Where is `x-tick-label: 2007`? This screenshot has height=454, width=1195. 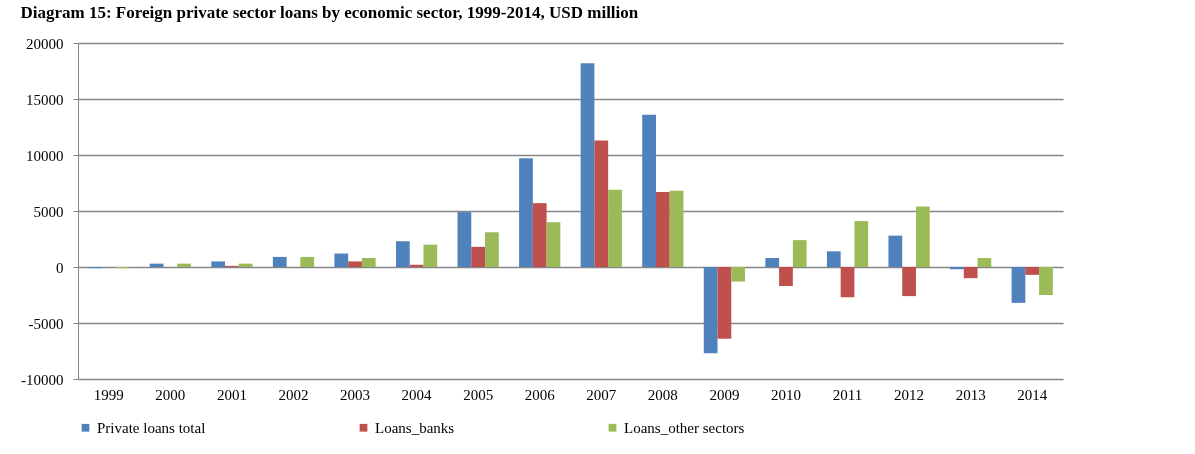
x-tick-label: 2007 is located at coordinates (601, 394).